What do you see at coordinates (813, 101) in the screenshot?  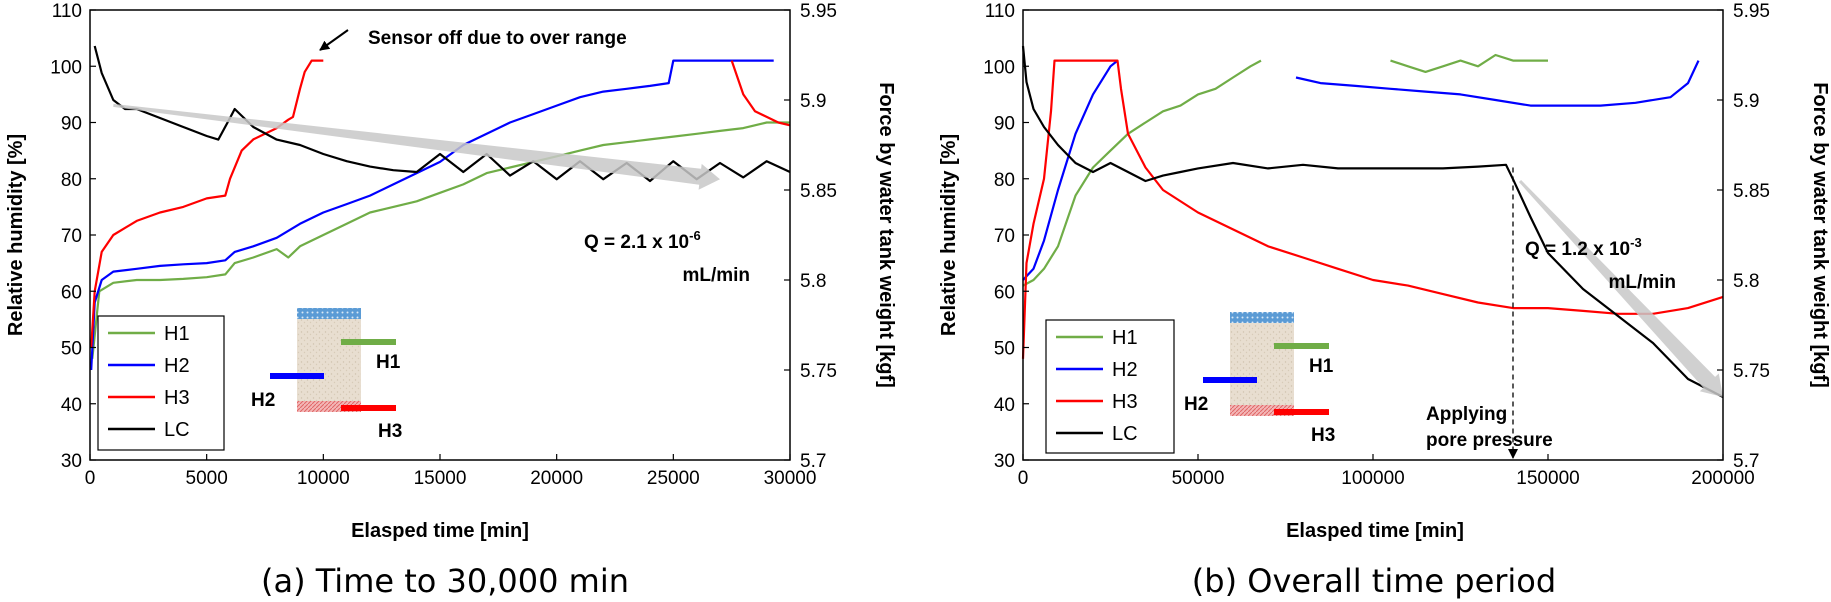 I see `panel-a-y2-tick-label-4: 5.9` at bounding box center [813, 101].